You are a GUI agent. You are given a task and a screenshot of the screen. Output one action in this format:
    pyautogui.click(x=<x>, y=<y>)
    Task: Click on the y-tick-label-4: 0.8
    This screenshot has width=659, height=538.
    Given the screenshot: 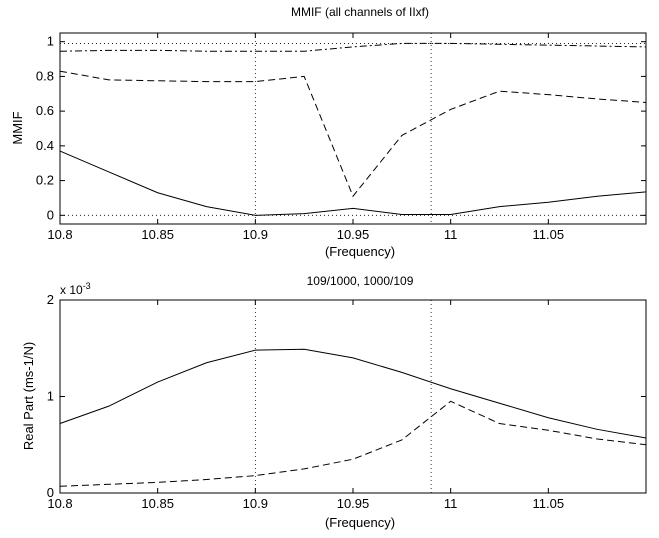 What is the action you would take?
    pyautogui.click(x=45, y=75)
    